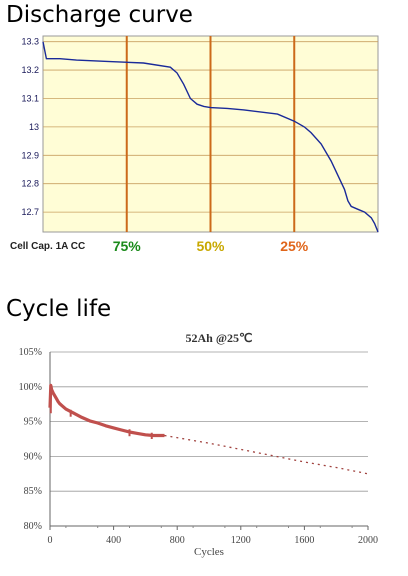 The width and height of the screenshot is (408, 576). I want to click on cycle-x-tick-label: 0, so click(50, 540).